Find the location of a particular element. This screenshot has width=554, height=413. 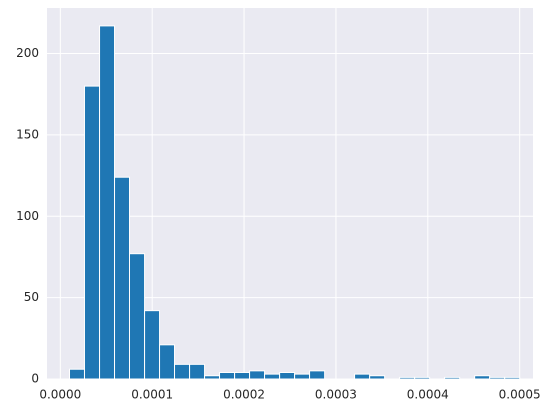

x-tick-label: 0.0003 is located at coordinates (336, 395).